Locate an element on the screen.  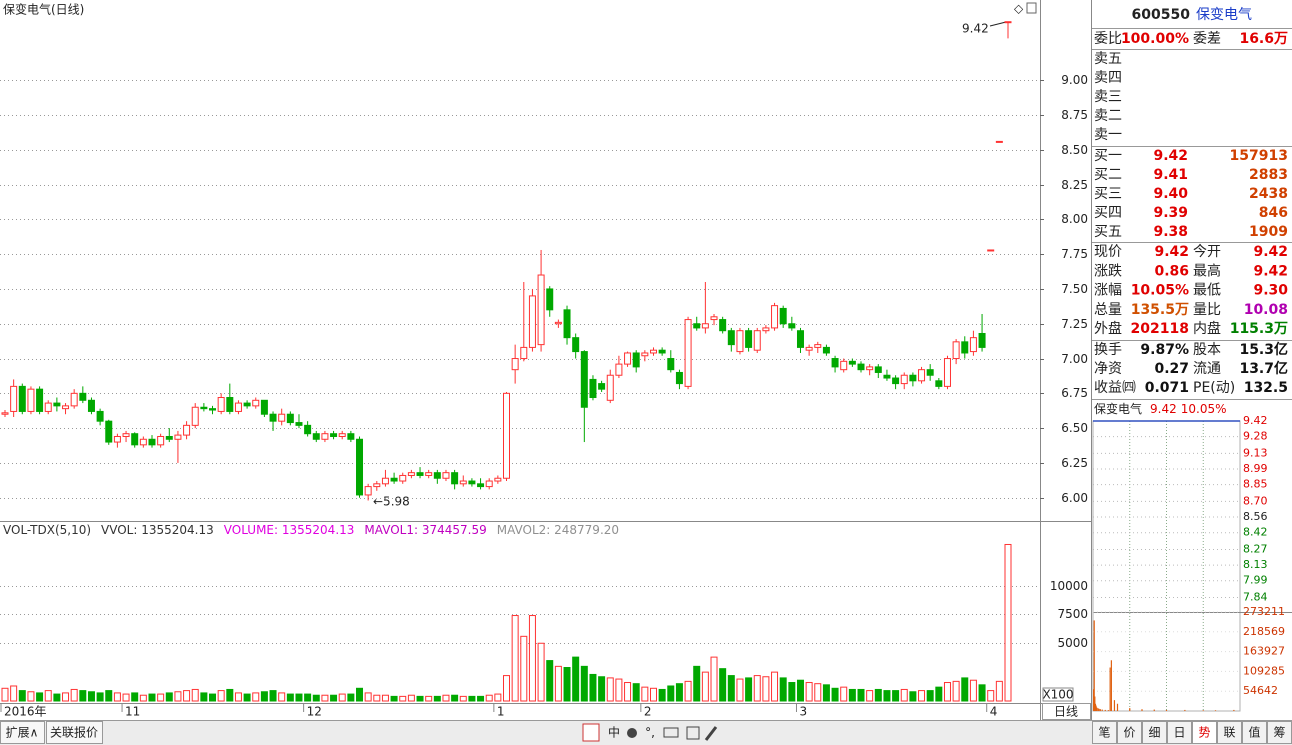
tab-label: 价 is located at coordinates (1129, 733).